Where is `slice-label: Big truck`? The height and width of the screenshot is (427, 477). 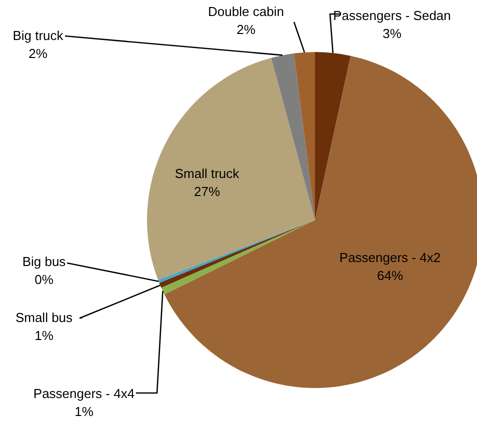
slice-label: Big truck is located at coordinates (38, 35).